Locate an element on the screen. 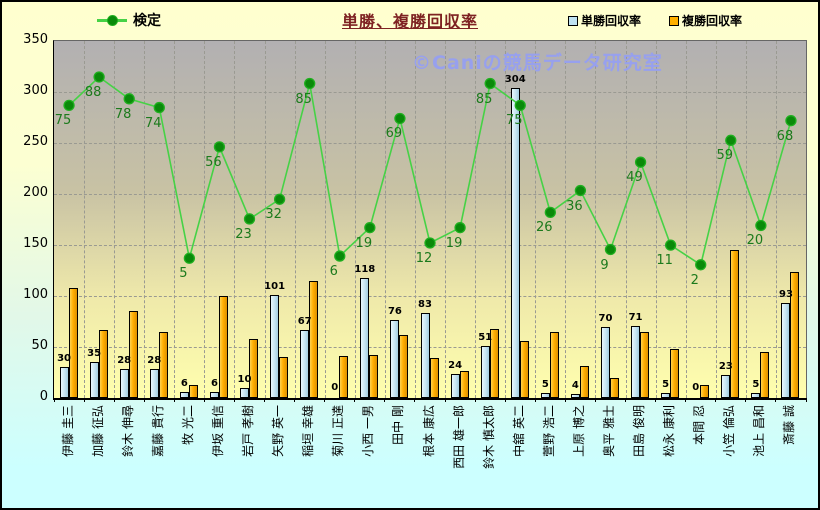 The image size is (820, 510). y-tick-label: 350 is located at coordinates (35, 39).